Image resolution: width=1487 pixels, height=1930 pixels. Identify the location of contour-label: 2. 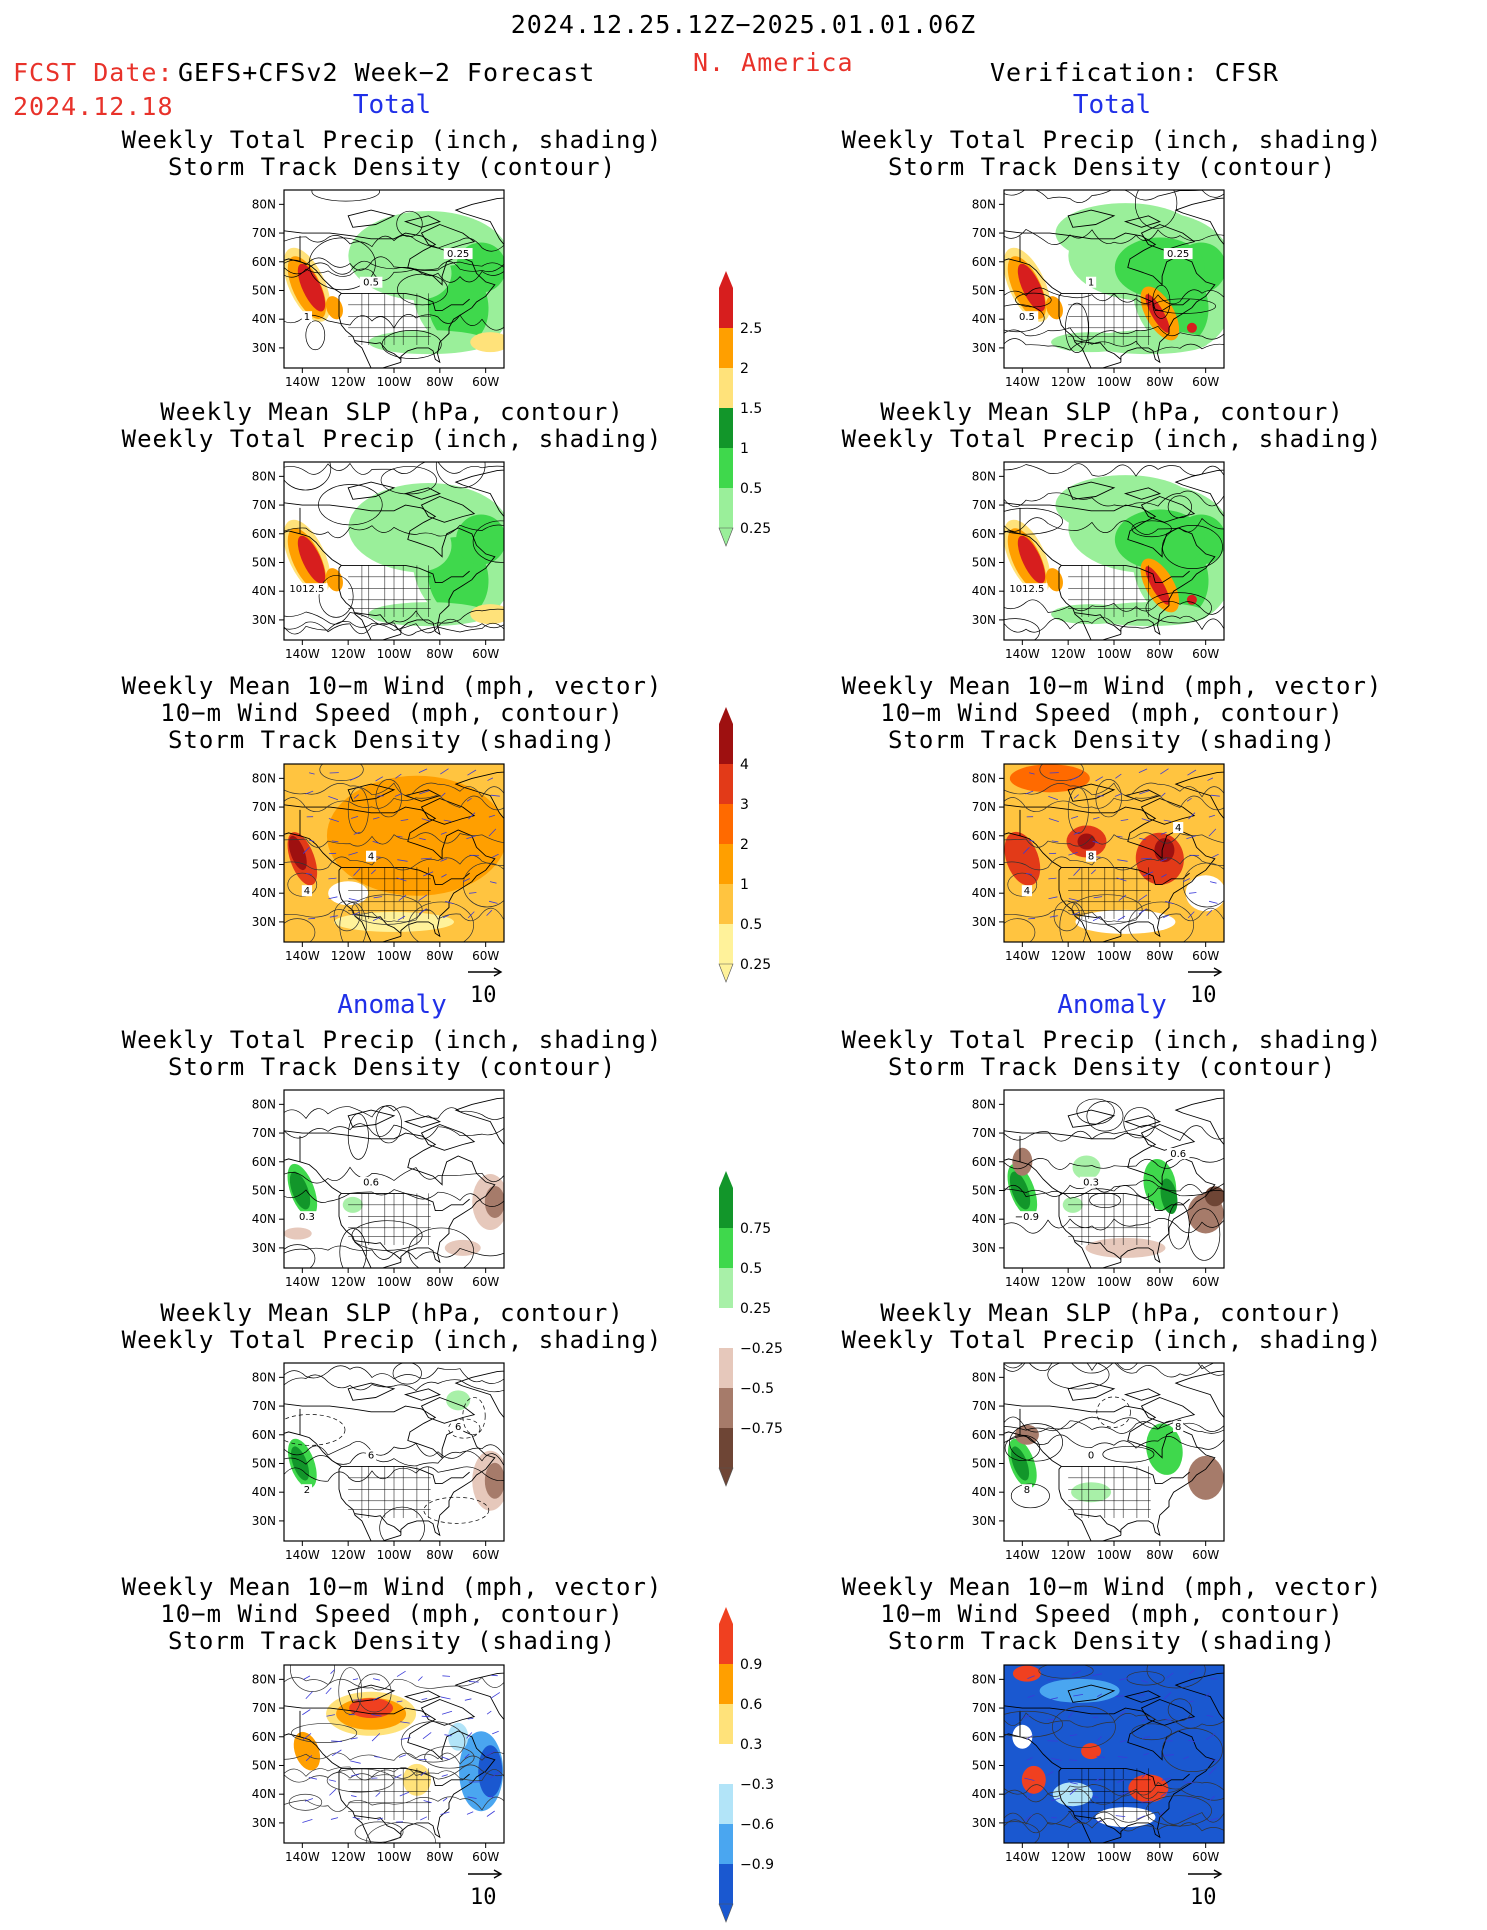
(307, 1490).